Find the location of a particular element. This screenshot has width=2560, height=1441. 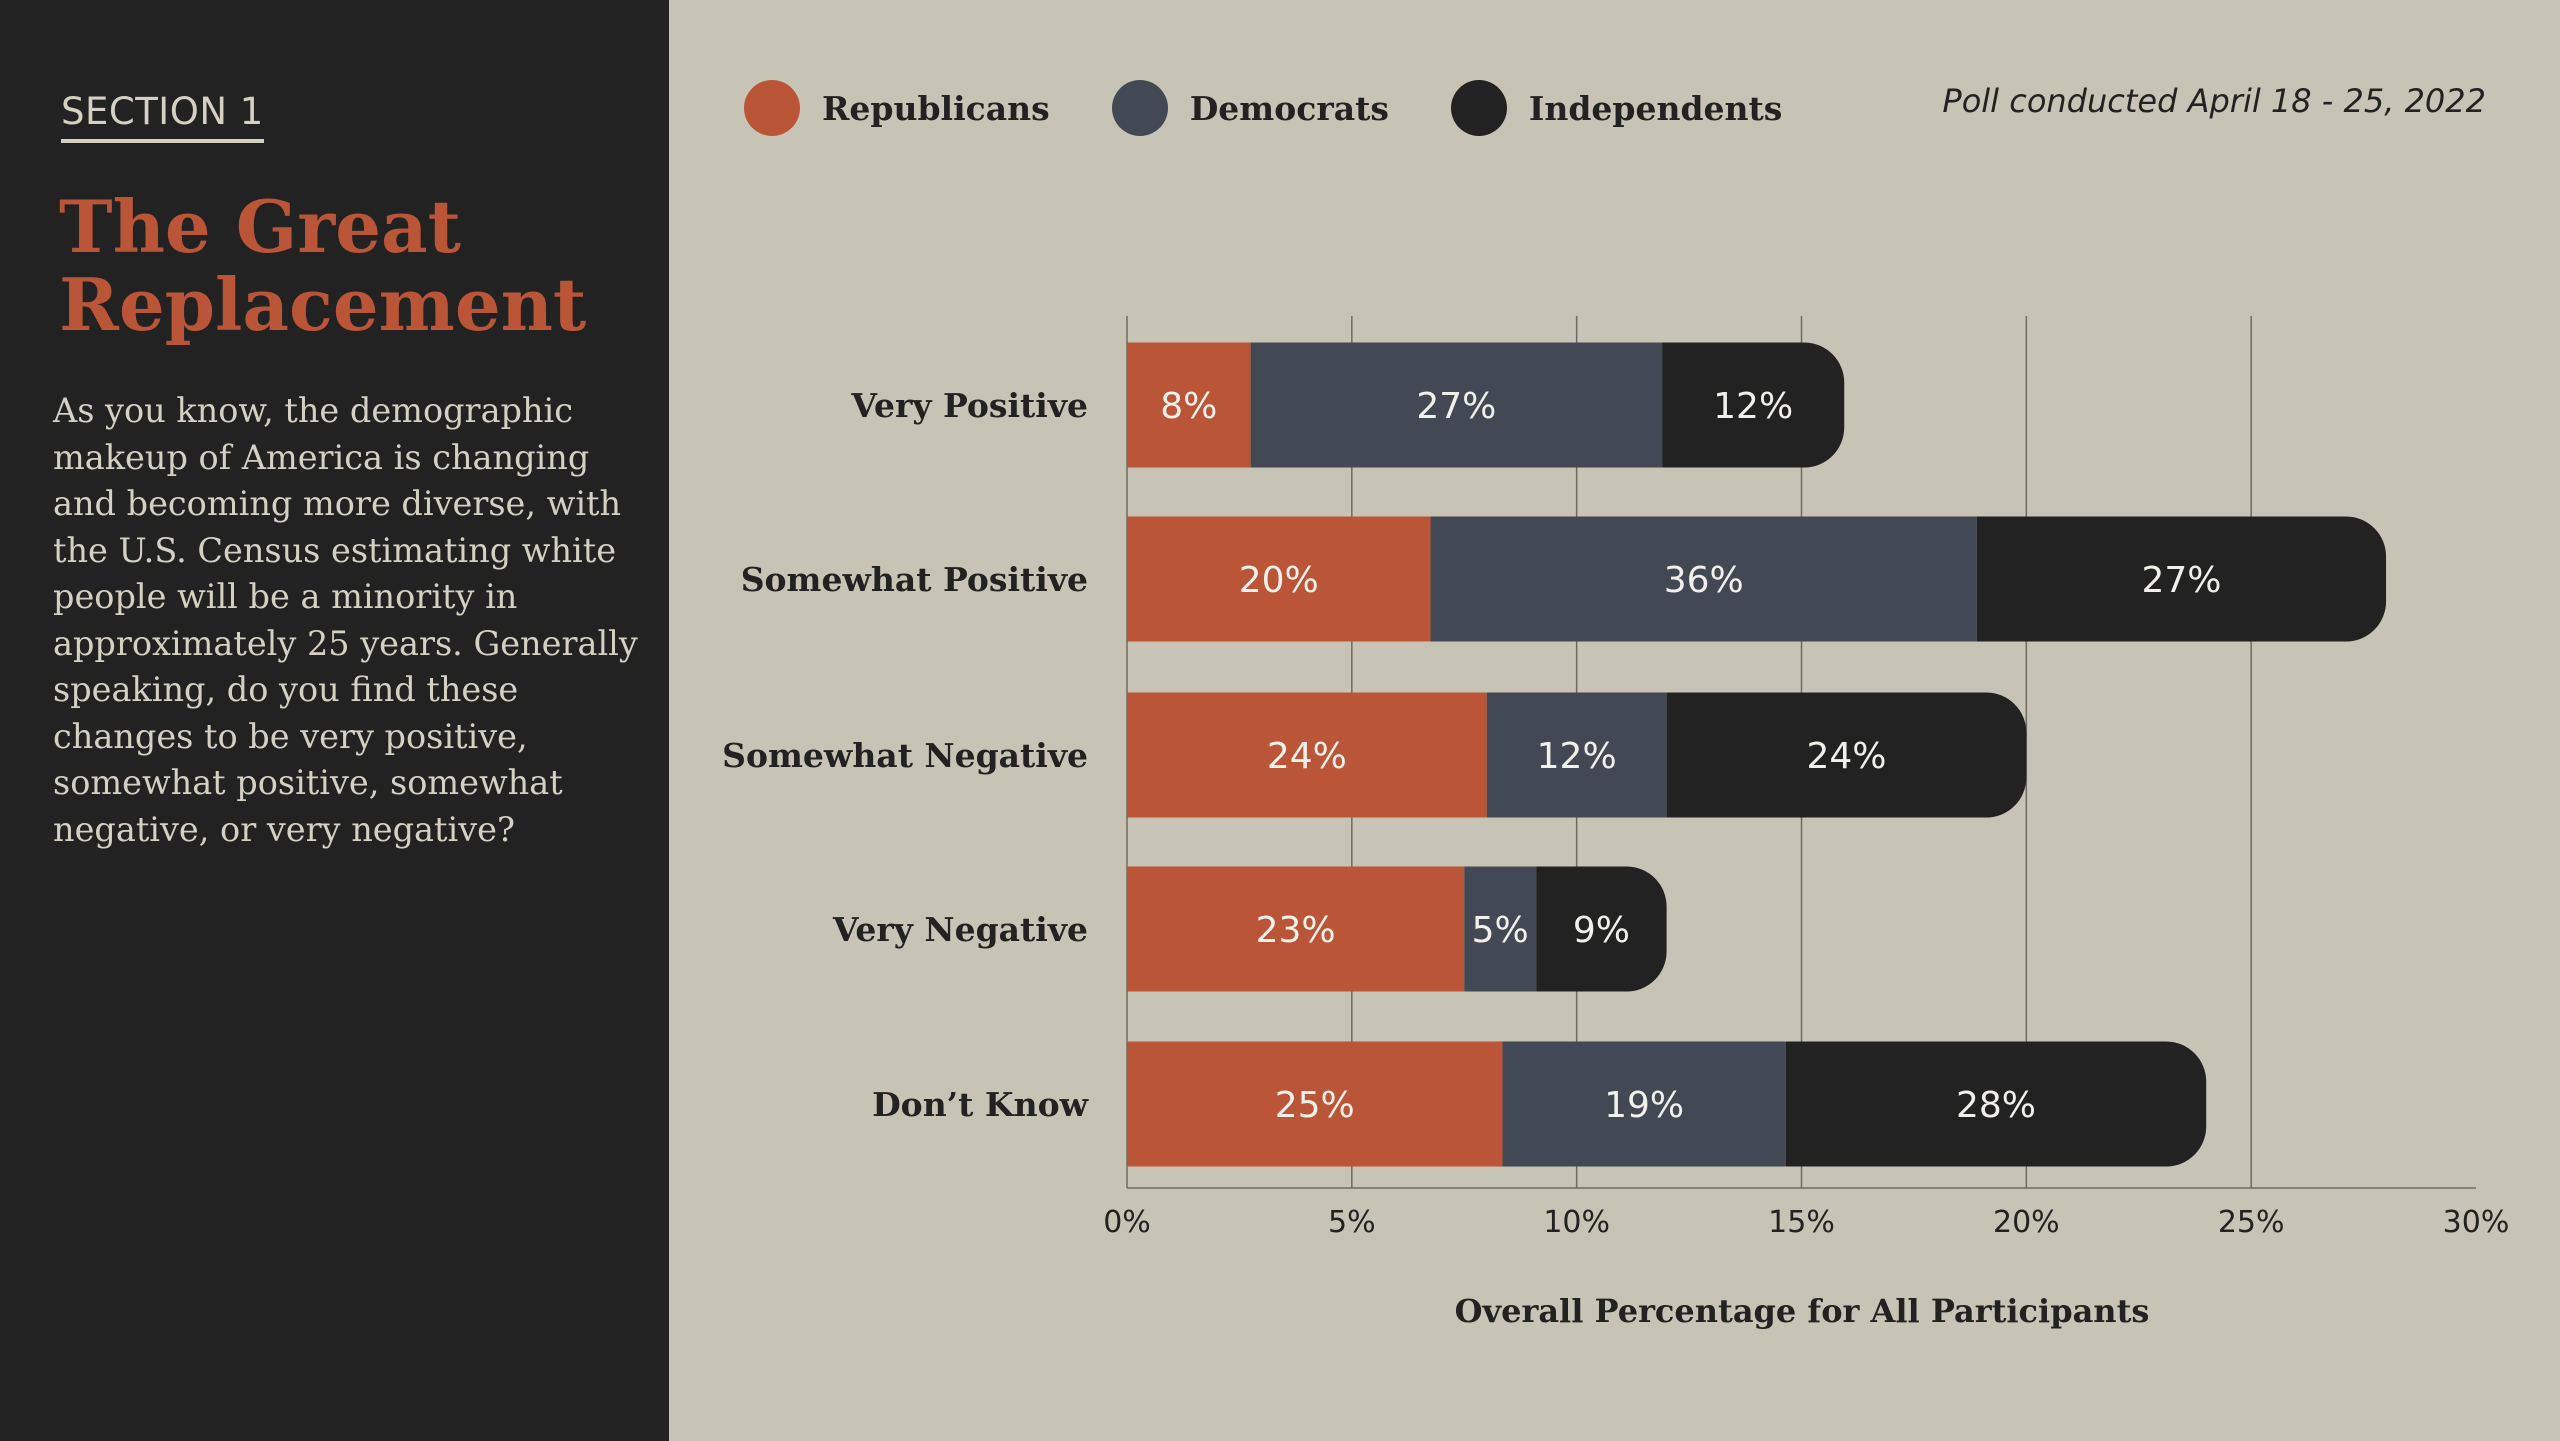

bar-independents-very-positive is located at coordinates (1753, 405).